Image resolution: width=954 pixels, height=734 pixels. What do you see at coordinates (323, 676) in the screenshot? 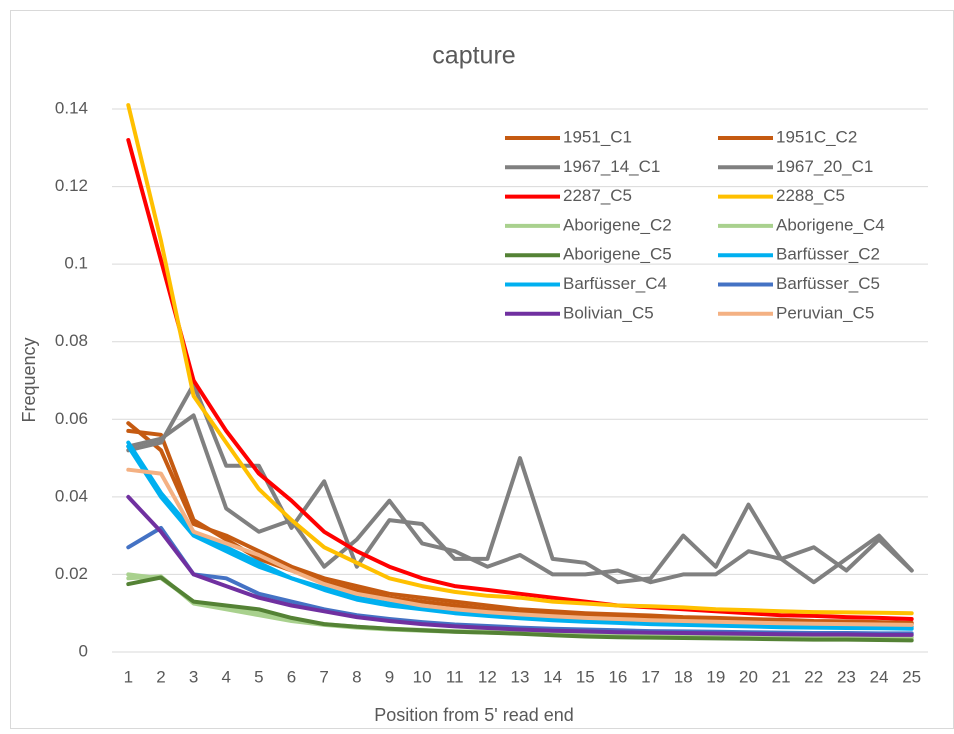
I see `x-tick-label: 7` at bounding box center [323, 676].